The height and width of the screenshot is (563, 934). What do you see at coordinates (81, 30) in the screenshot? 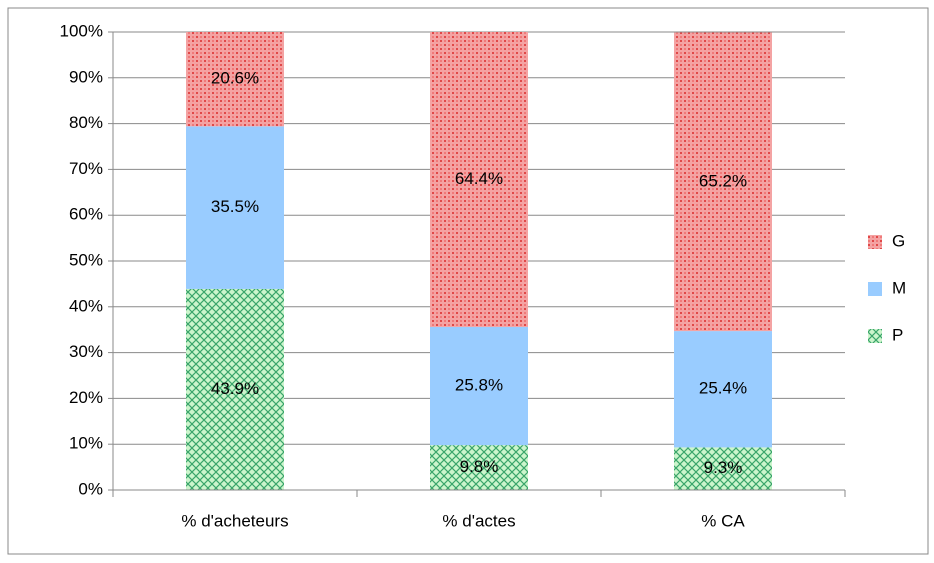
I see `y-tick-label: 100%` at bounding box center [81, 30].